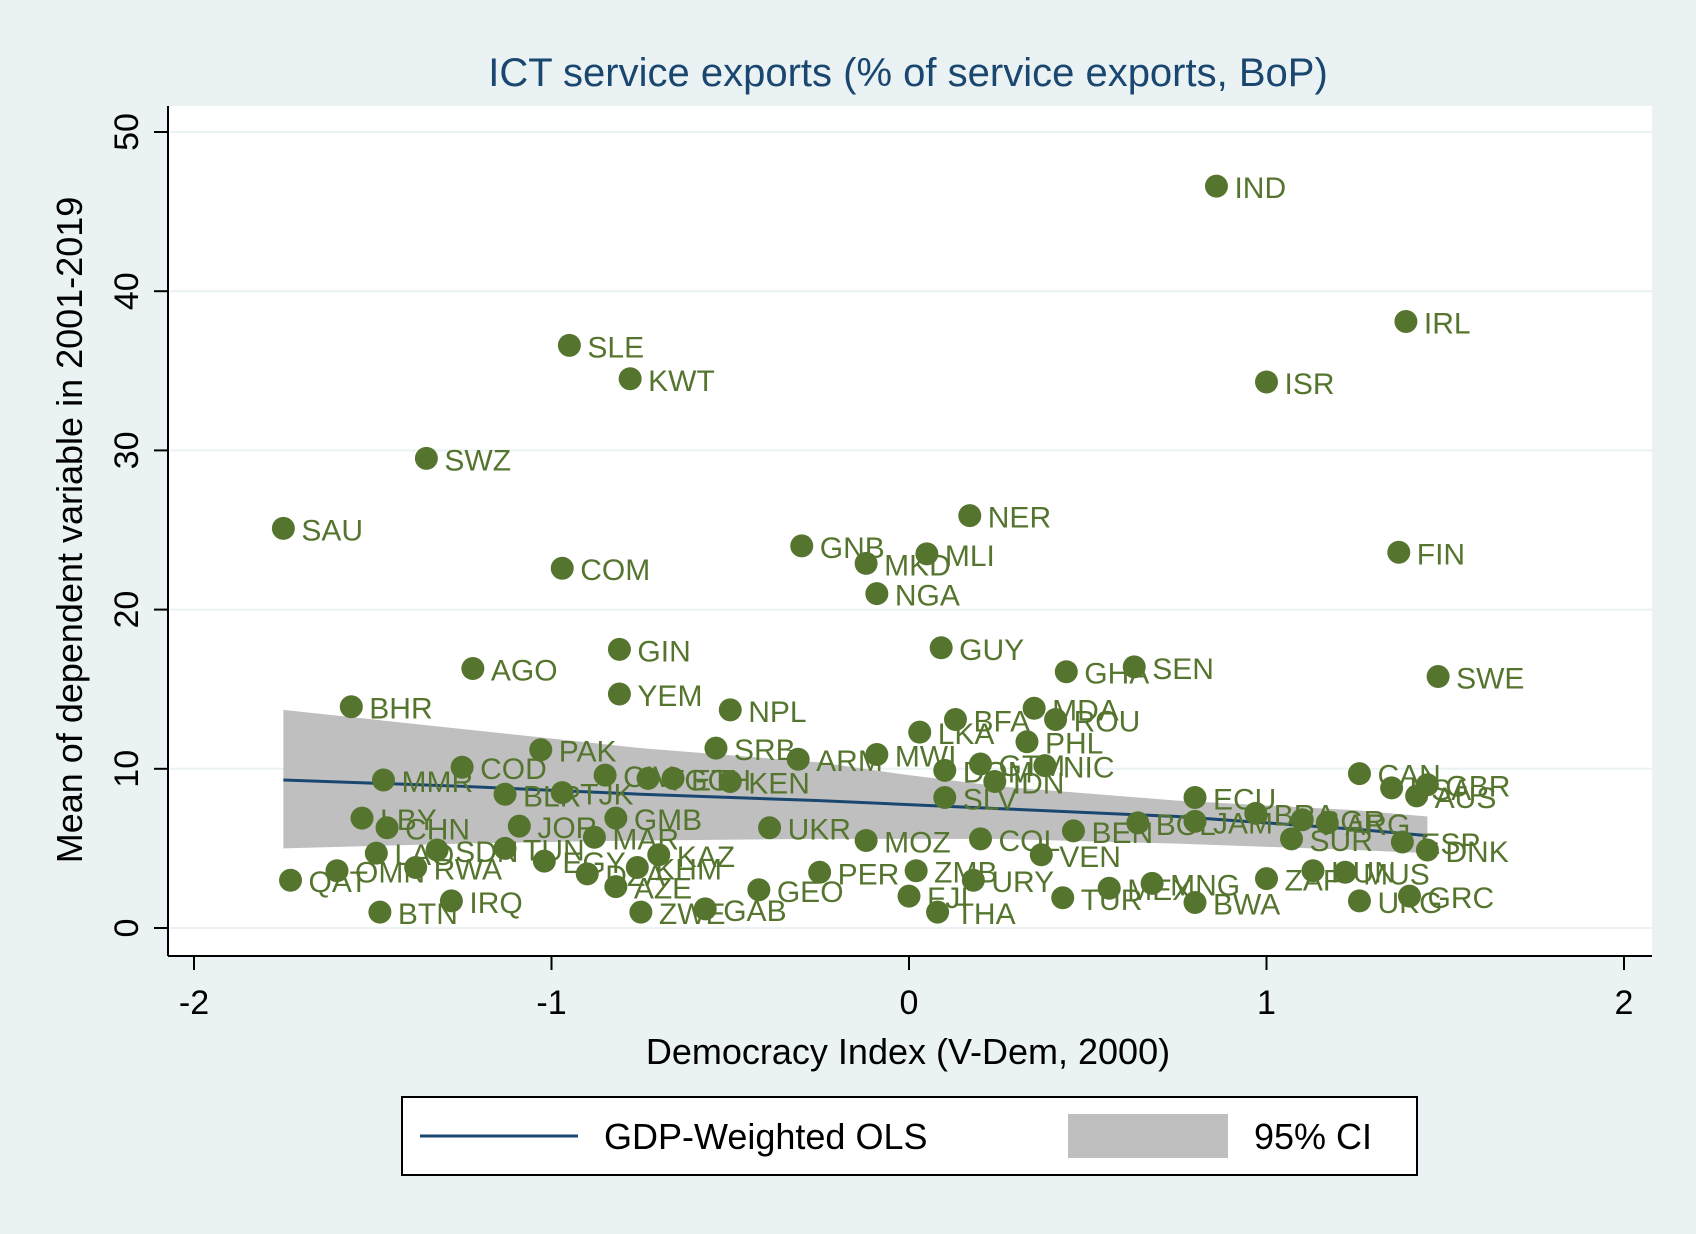 Image resolution: width=1696 pixels, height=1234 pixels. Describe the element at coordinates (1490, 678) in the screenshot. I see `point-label: SWE` at that location.